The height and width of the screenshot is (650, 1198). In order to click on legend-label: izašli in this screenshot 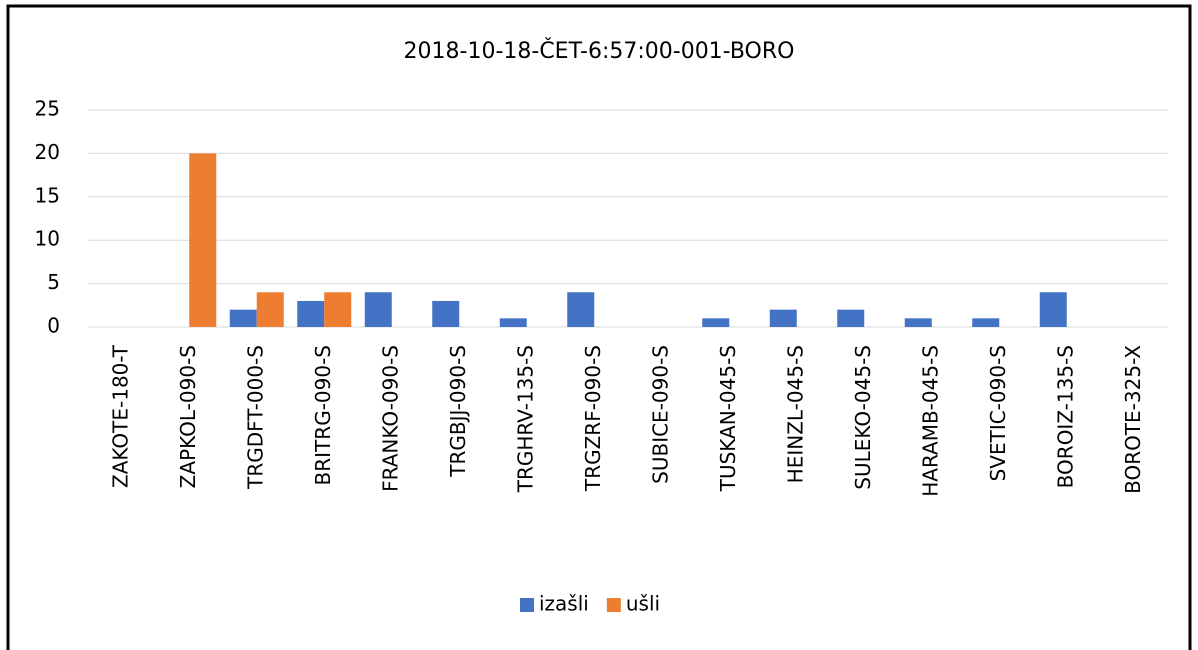, I will do `click(564, 604)`.